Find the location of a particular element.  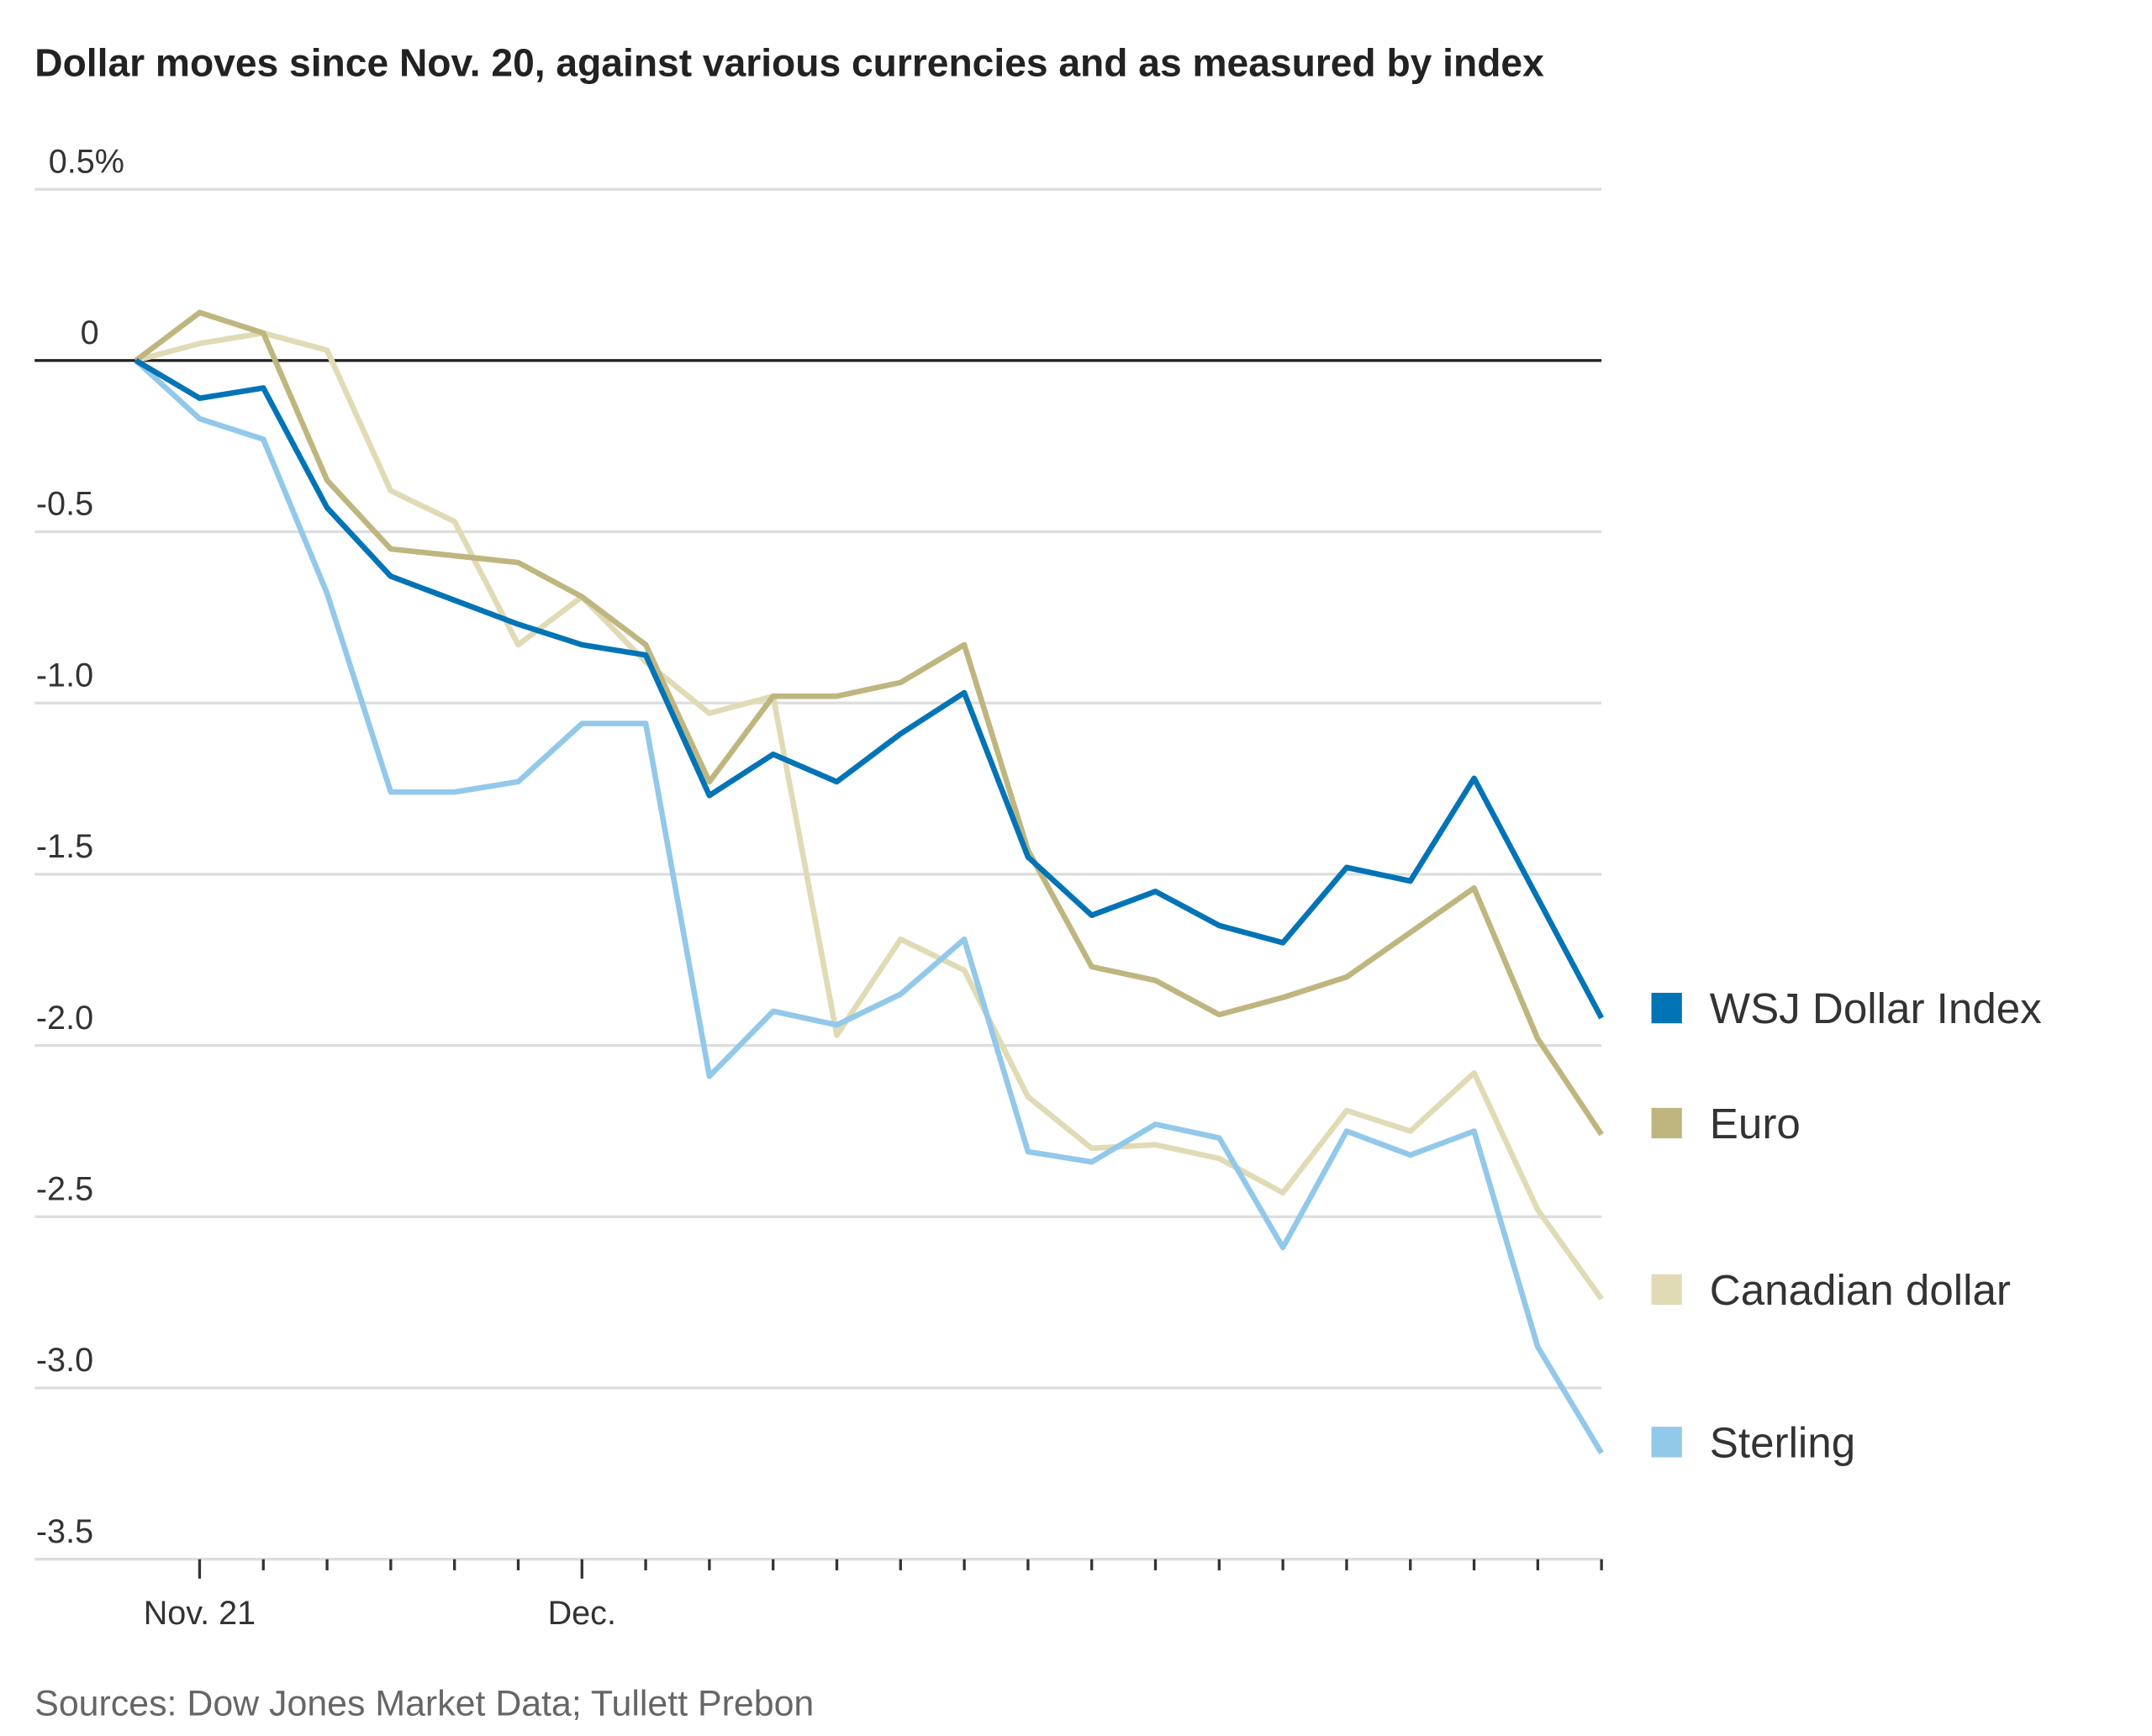

legend-item: Euro is located at coordinates (1726, 1124).